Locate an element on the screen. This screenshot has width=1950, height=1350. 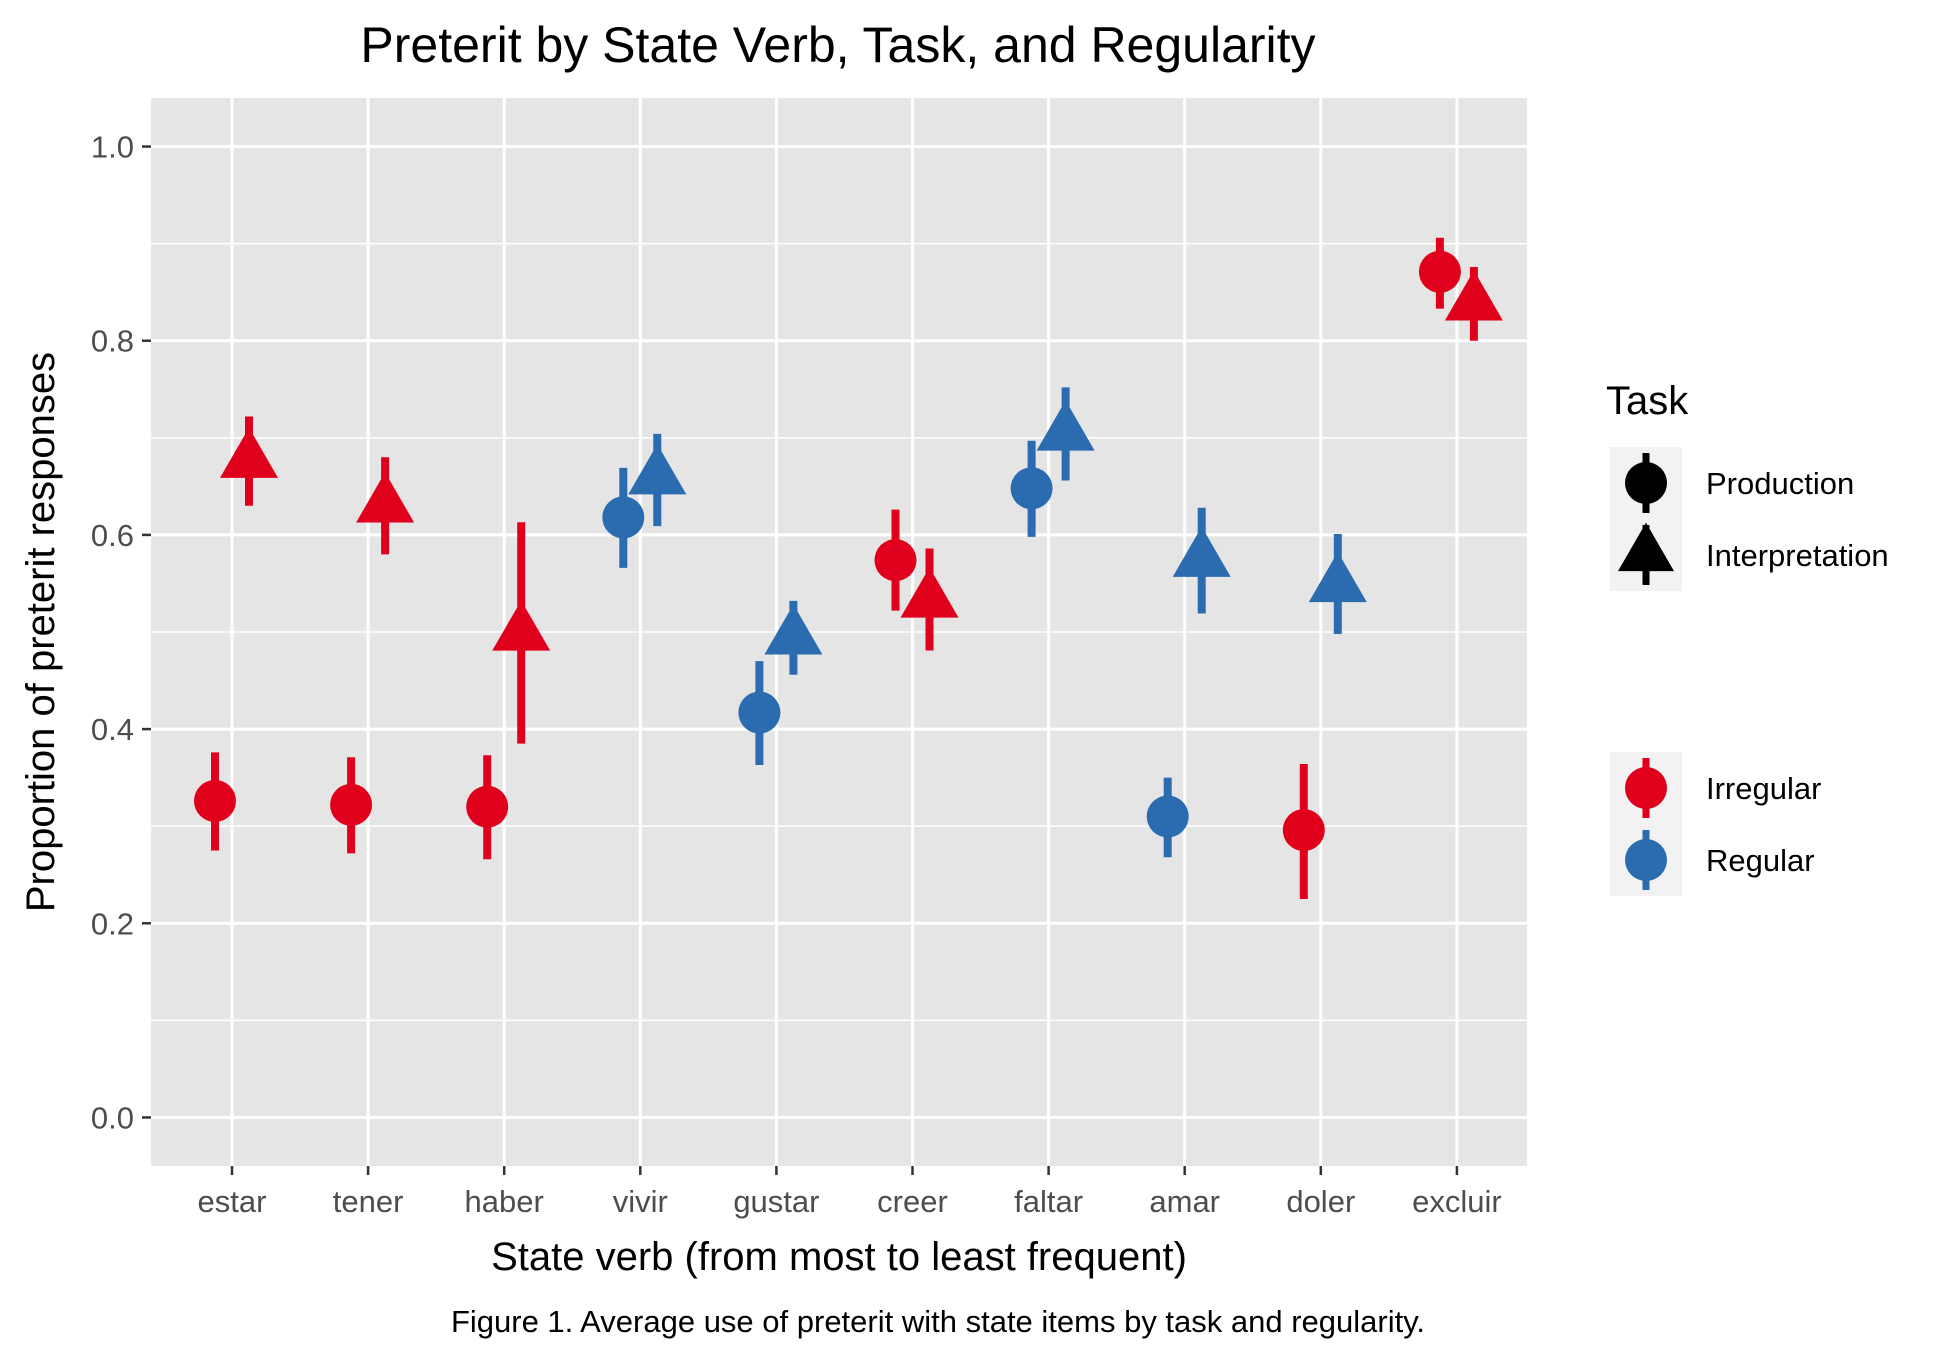
y-tick-label: 0.6 is located at coordinates (112, 535).